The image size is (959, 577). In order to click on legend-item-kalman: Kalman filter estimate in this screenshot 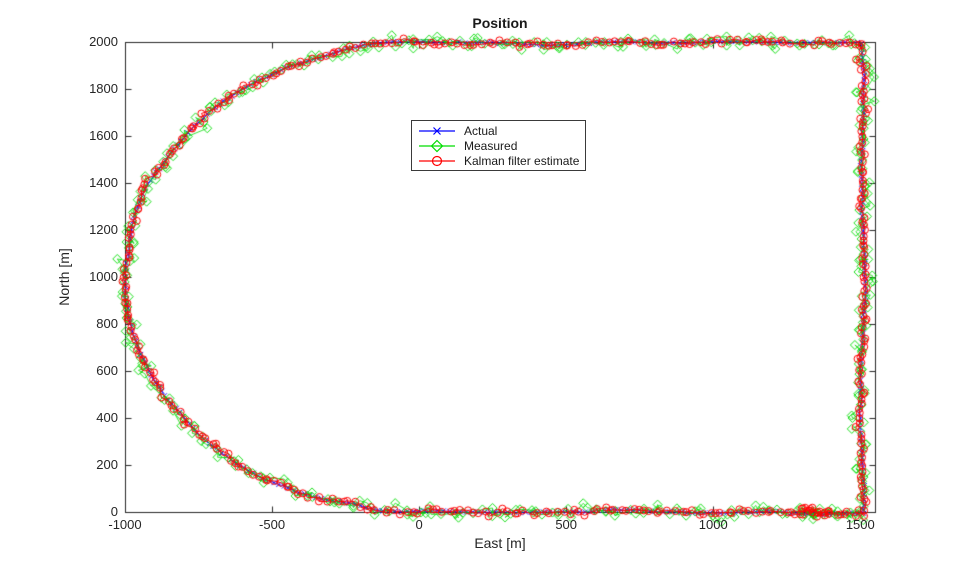, I will do `click(498, 160)`.